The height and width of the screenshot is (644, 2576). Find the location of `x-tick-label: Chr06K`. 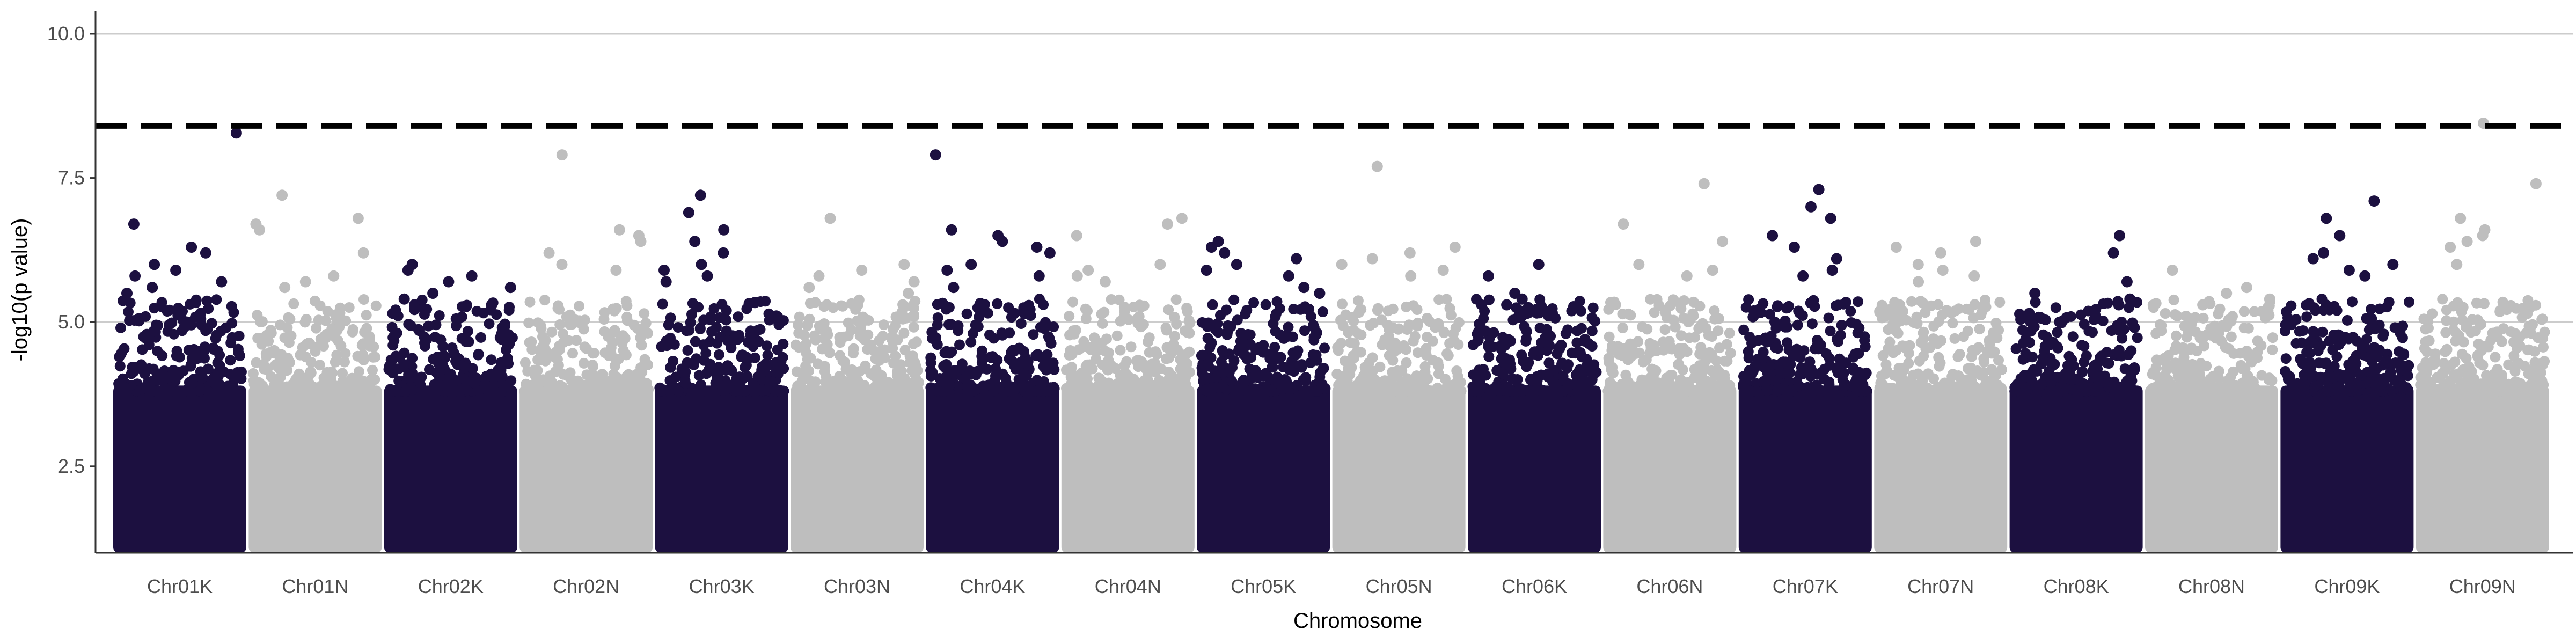

x-tick-label: Chr06K is located at coordinates (1534, 586).